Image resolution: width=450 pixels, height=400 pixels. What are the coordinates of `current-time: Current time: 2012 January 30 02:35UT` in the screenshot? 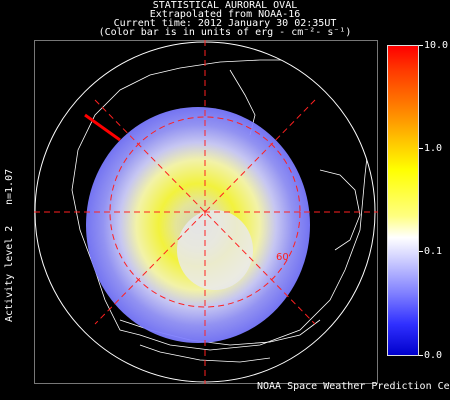 It's located at (225, 23).